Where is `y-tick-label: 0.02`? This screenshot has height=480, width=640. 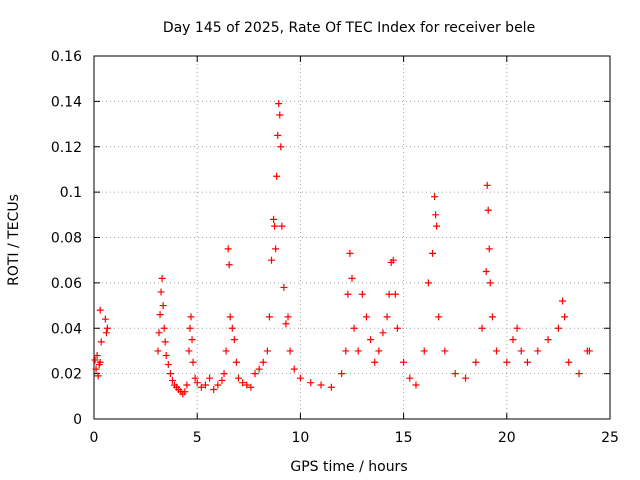 y-tick-label: 0.02 is located at coordinates (66, 375).